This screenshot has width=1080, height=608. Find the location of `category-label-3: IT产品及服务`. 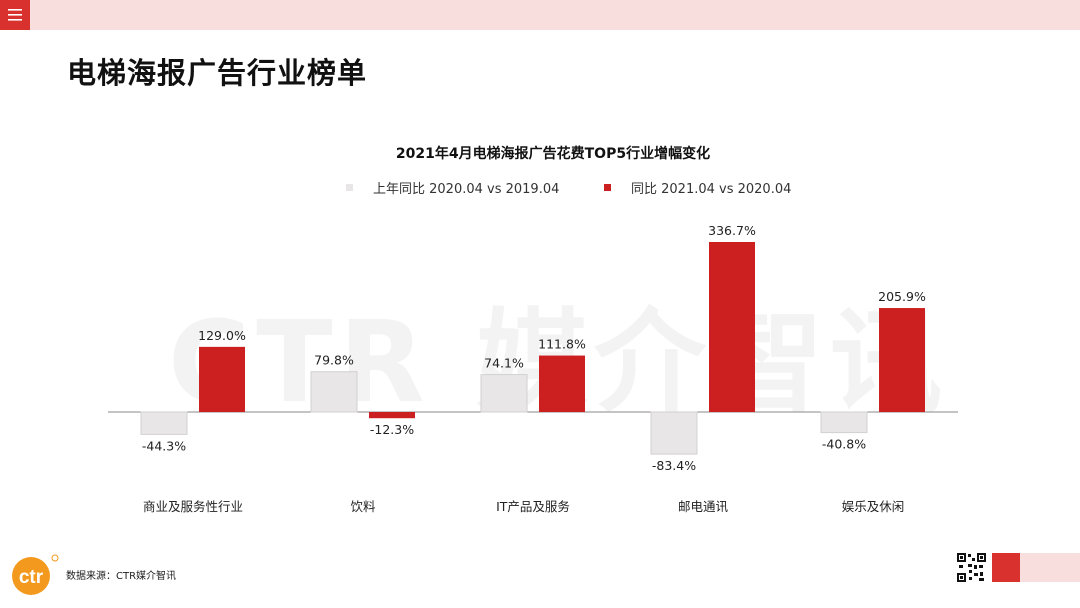

category-label-3: IT产品及服务 is located at coordinates (533, 506).